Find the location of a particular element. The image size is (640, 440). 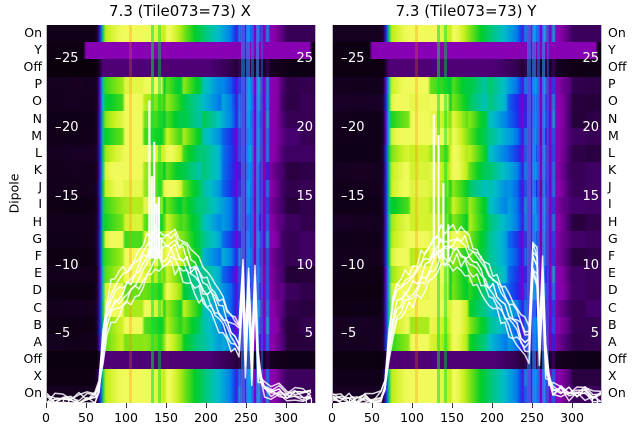

category-tick-label: B is located at coordinates (37, 324).